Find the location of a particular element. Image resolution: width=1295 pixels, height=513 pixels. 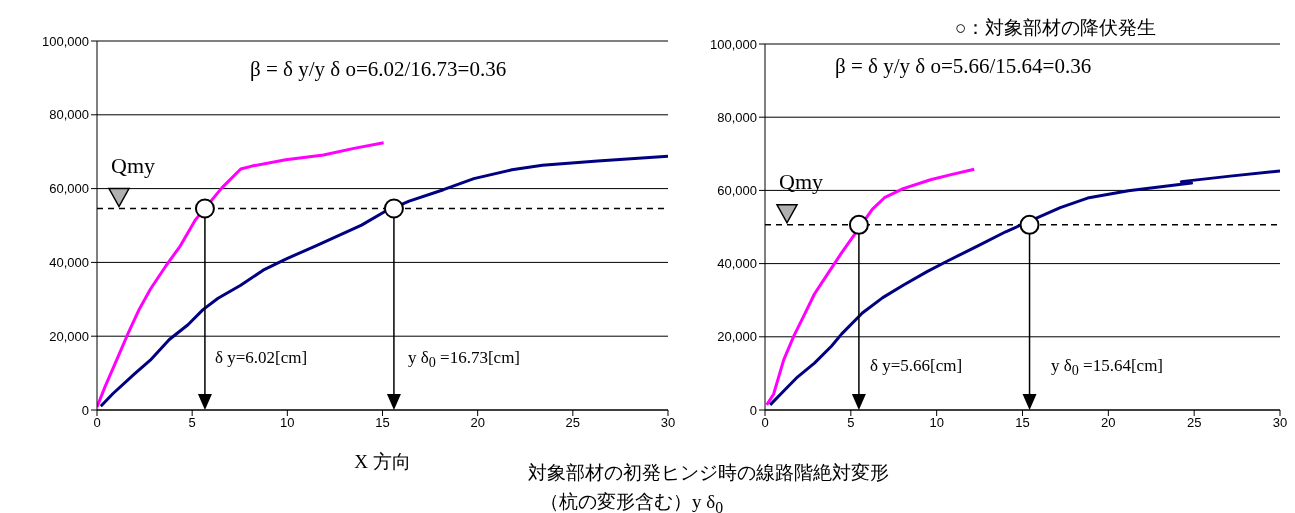

annotation: y δ$_{0}$ =15.64[cm] is located at coordinates (1107, 367).